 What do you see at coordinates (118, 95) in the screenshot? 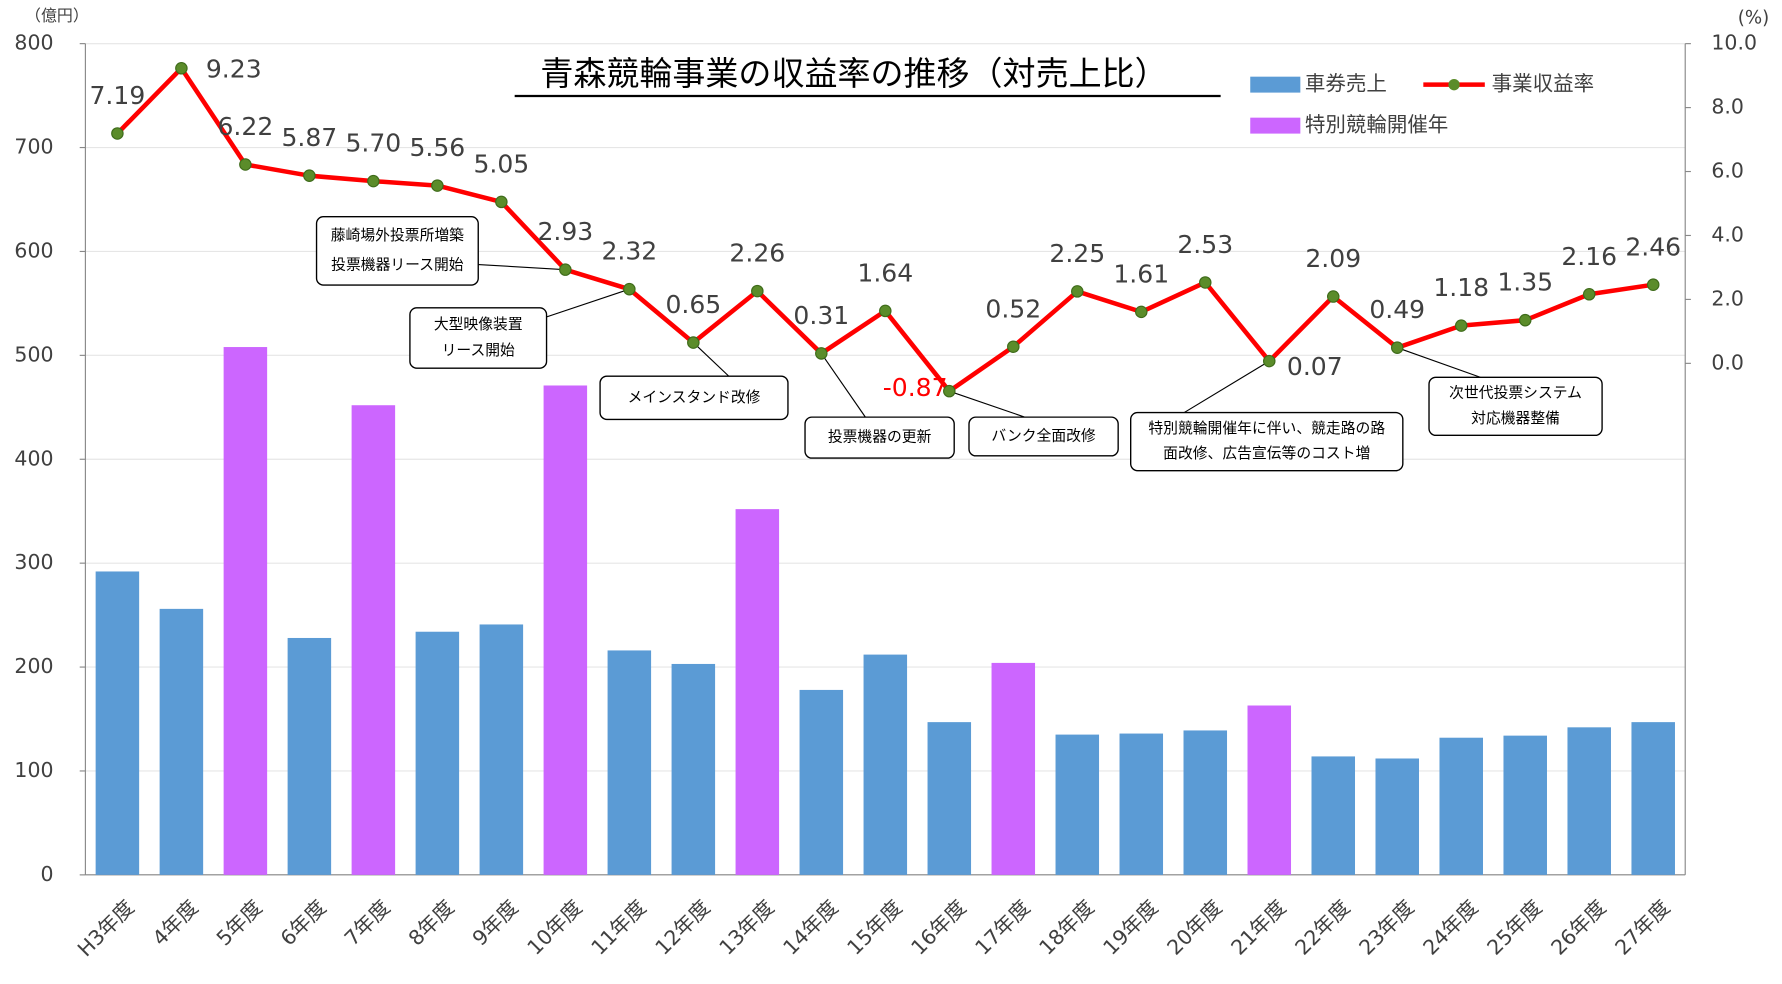
I see `value-label: 7.19` at bounding box center [118, 95].